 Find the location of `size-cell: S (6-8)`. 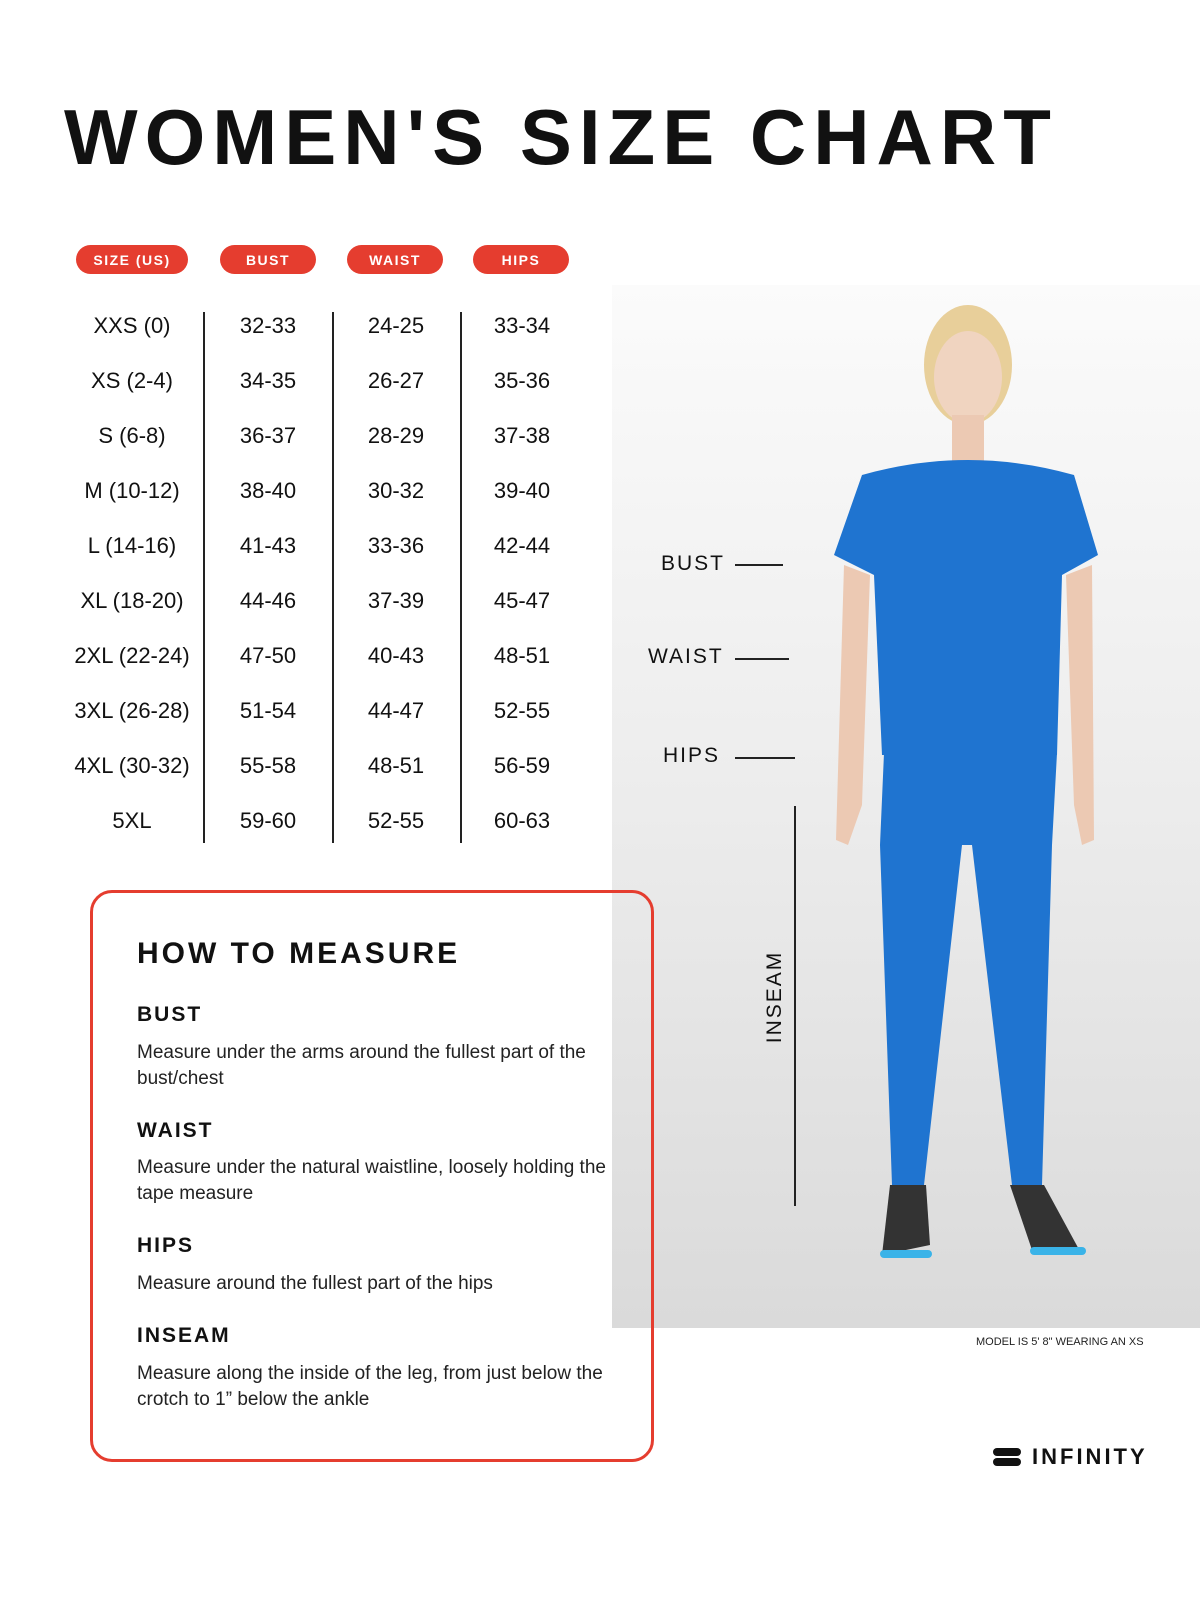

size-cell: S (6-8) is located at coordinates (132, 435).